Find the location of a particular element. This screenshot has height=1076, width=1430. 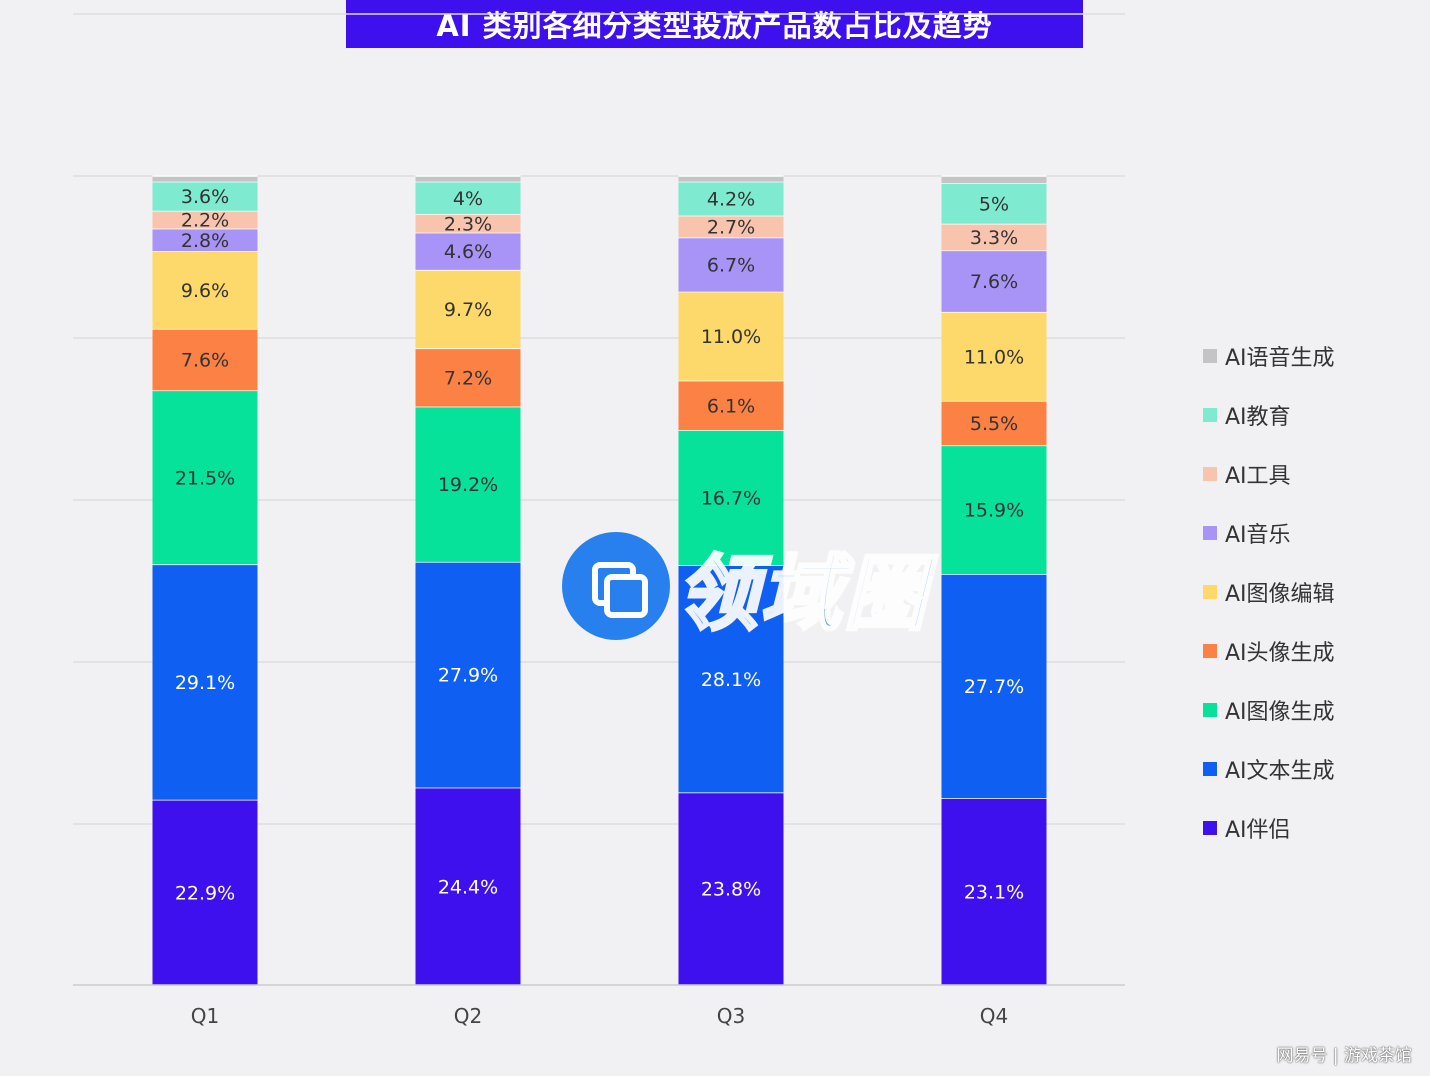

data-label: 29.1% is located at coordinates (205, 683).